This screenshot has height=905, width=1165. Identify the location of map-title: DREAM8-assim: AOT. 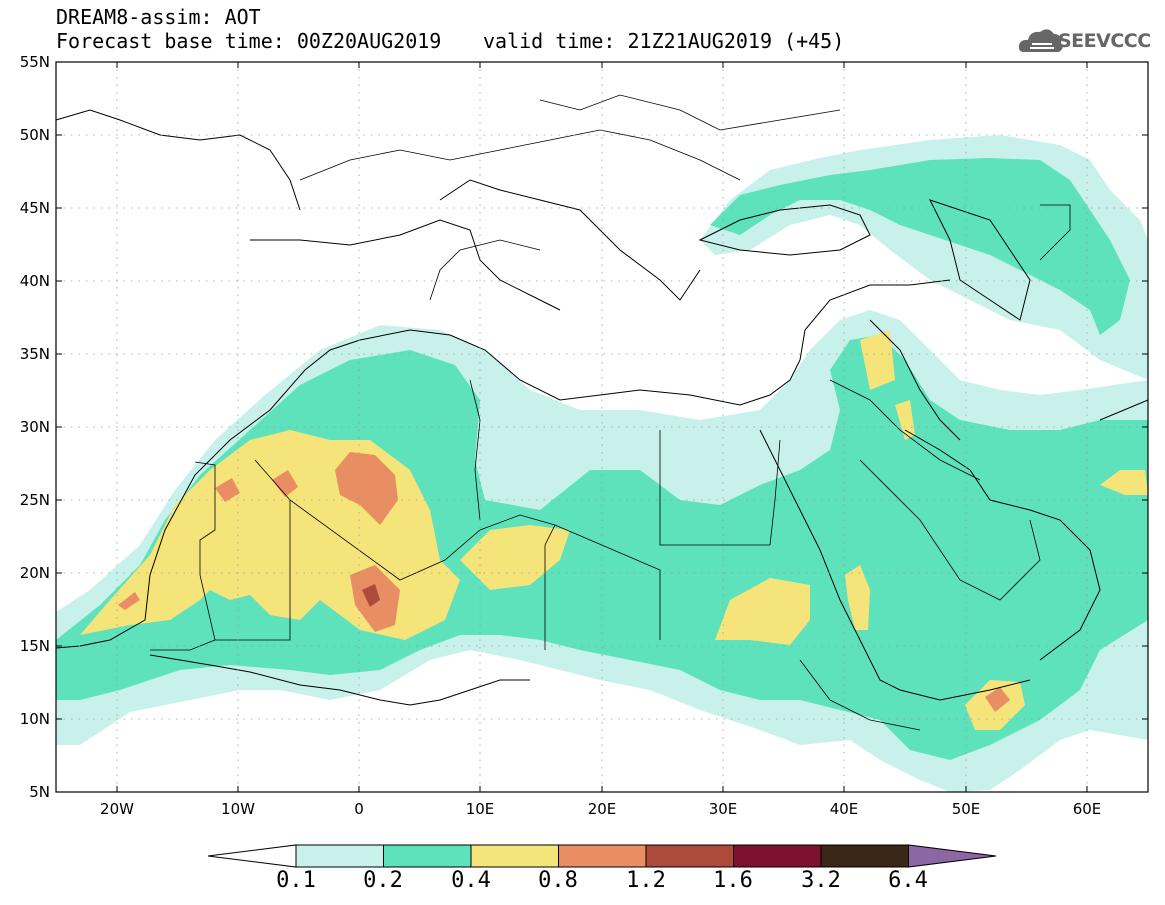
(158, 17).